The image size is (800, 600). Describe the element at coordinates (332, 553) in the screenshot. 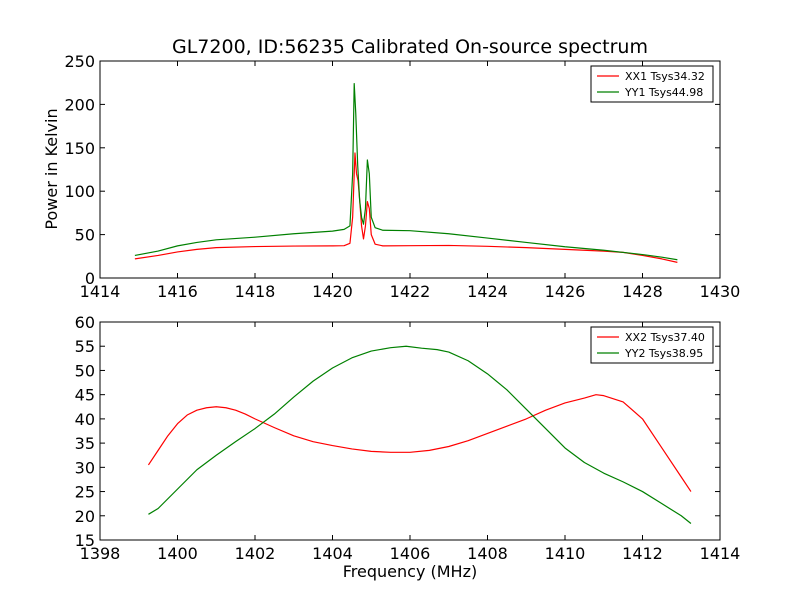

I see `bottom-x-tick-label: 1404` at that location.